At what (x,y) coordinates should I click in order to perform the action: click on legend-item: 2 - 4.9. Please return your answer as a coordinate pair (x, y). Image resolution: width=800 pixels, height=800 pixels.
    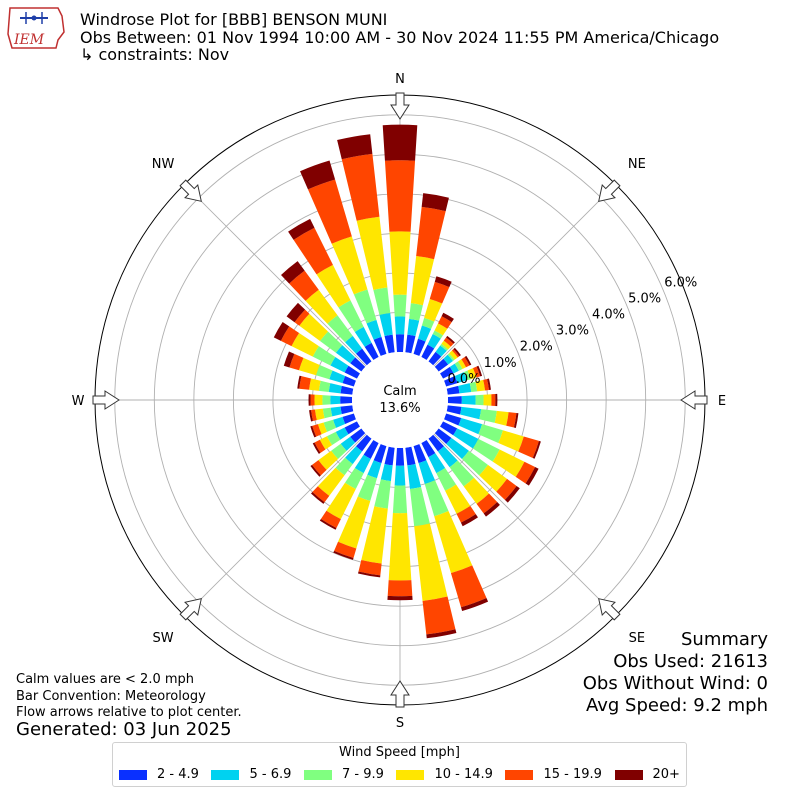
    Looking at the image, I should click on (159, 774).